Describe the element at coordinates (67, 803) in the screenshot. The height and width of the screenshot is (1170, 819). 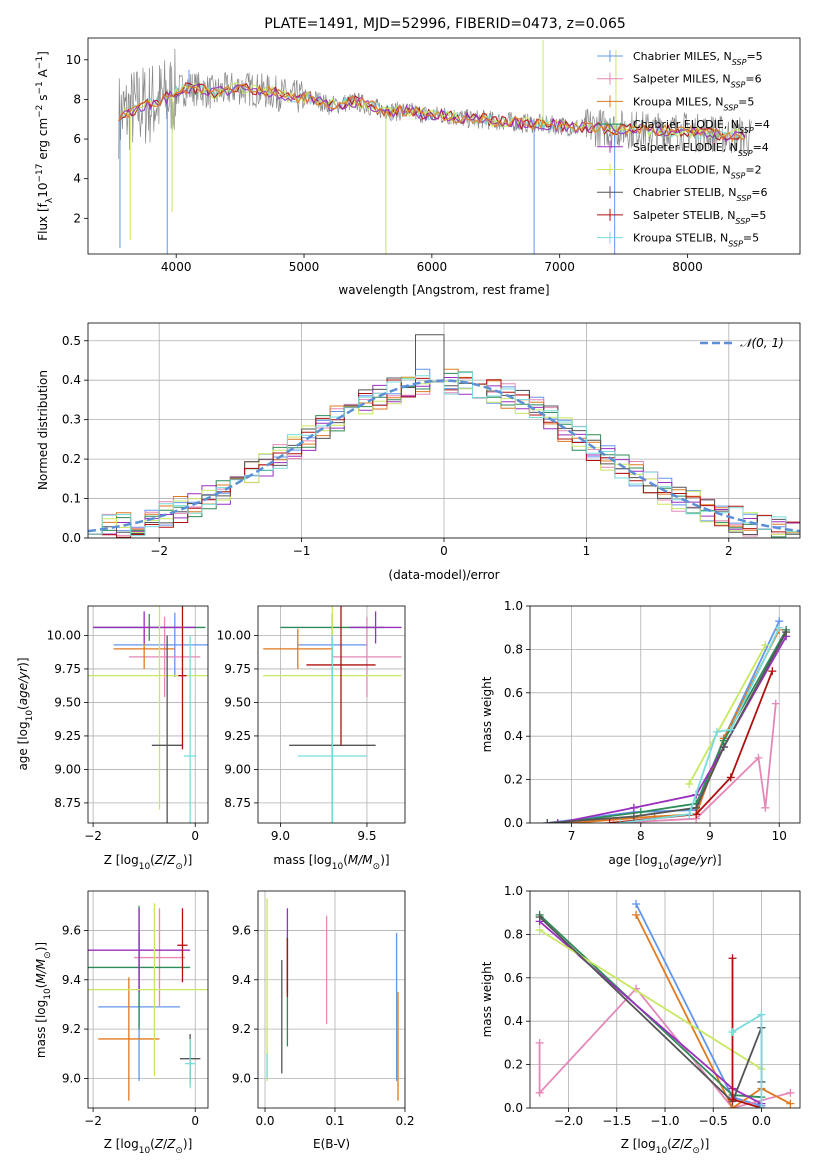
I see `y-tick-label: 8.75` at that location.